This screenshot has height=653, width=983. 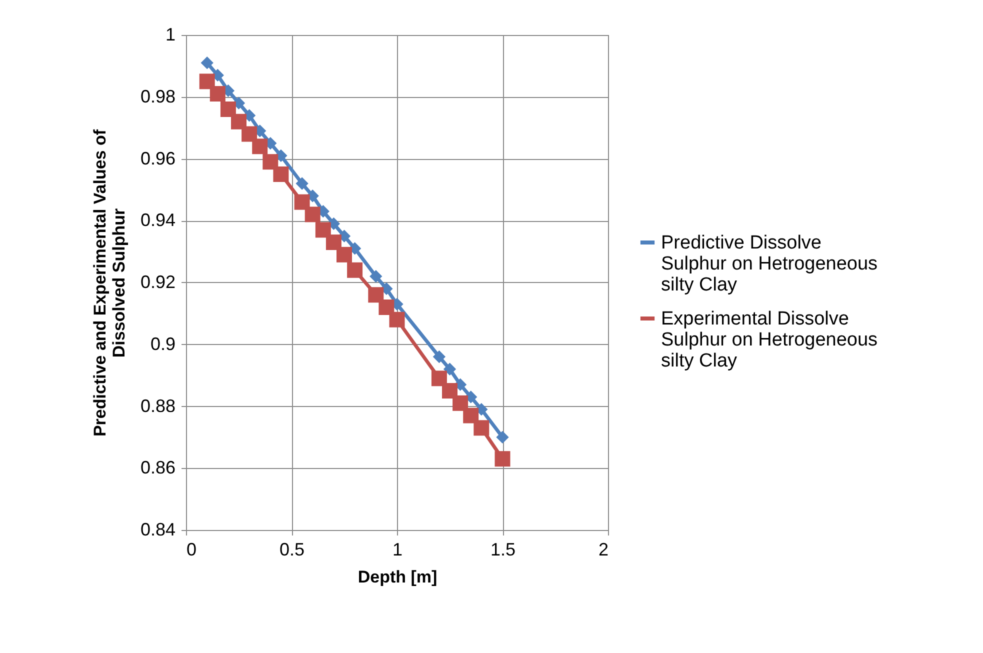 What do you see at coordinates (191, 550) in the screenshot?
I see `x-tick-label: 0` at bounding box center [191, 550].